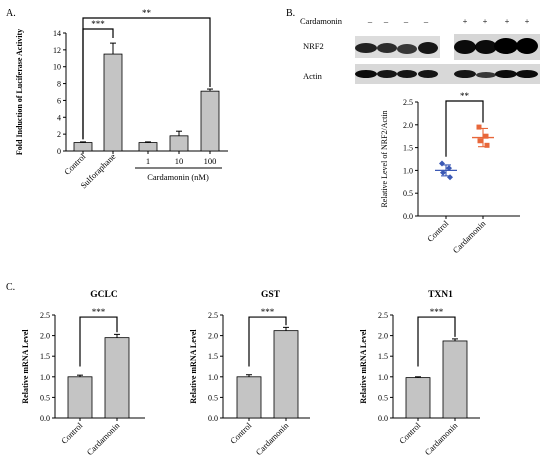 This screenshot has width=550, height=471. Describe the element at coordinates (438, 231) in the screenshot. I see `chart-b-x-tick-label: Control` at that location.